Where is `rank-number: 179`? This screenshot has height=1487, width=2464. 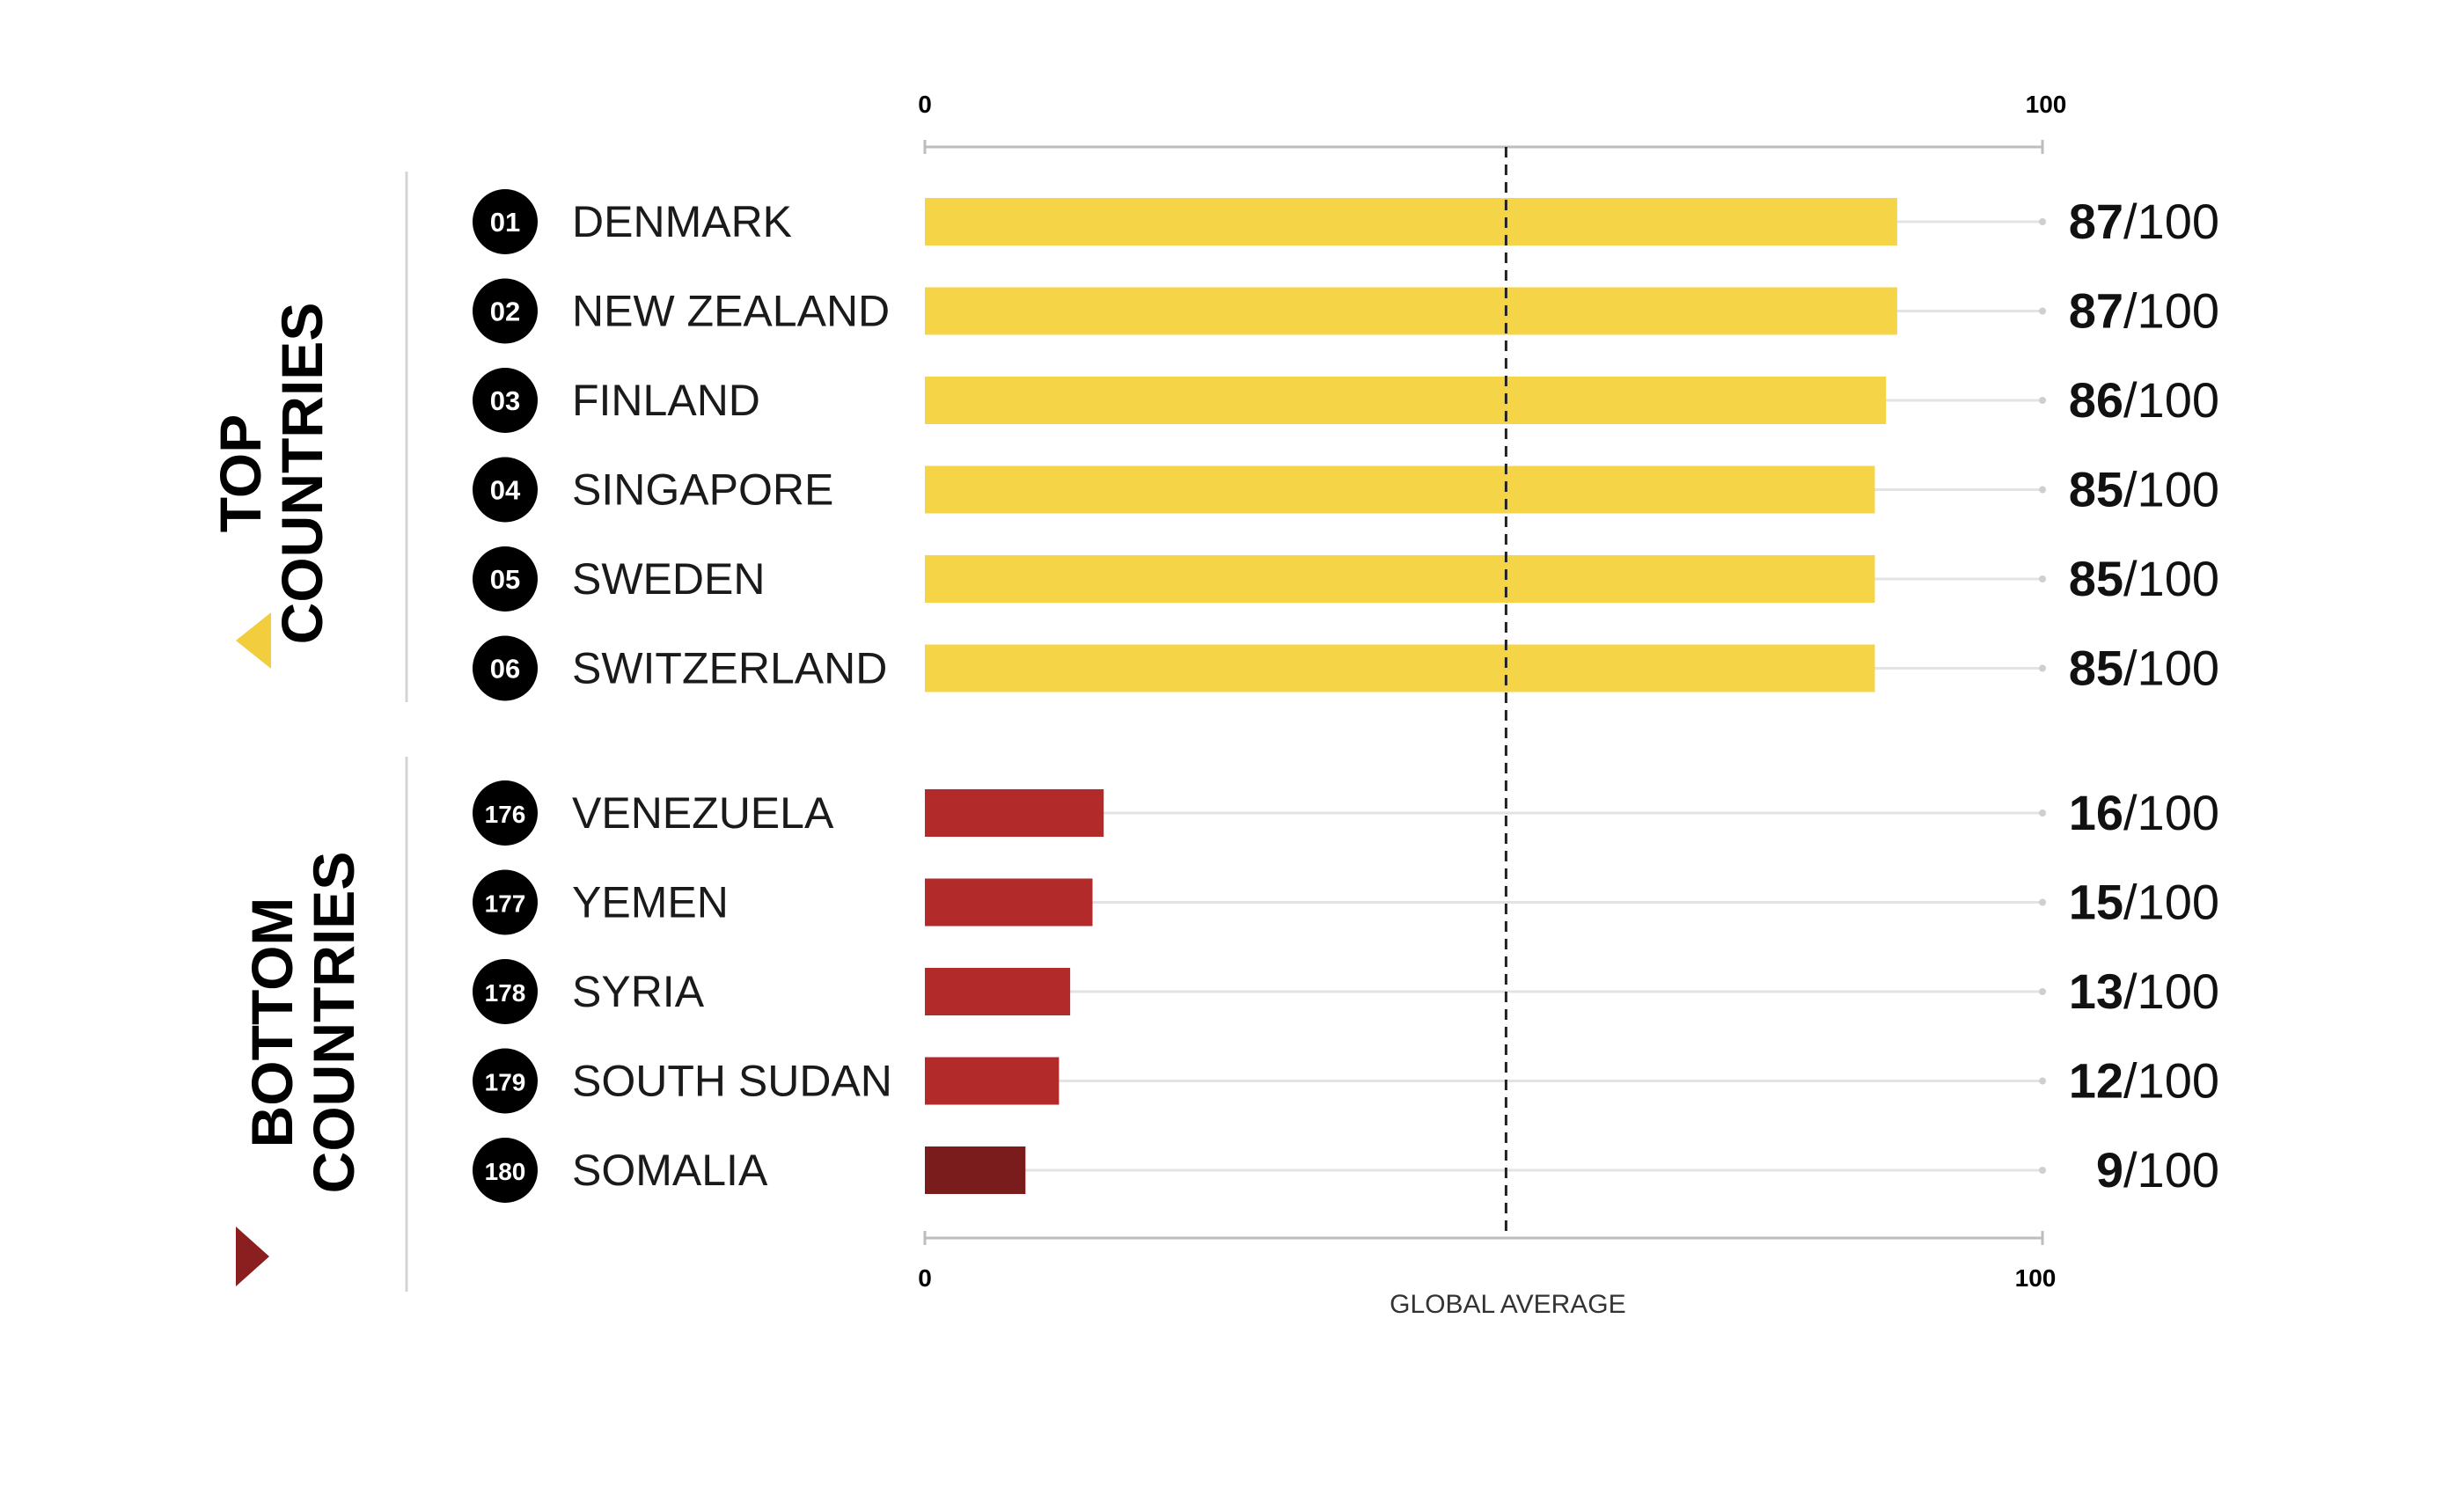
rank-number: 179 is located at coordinates (506, 1082).